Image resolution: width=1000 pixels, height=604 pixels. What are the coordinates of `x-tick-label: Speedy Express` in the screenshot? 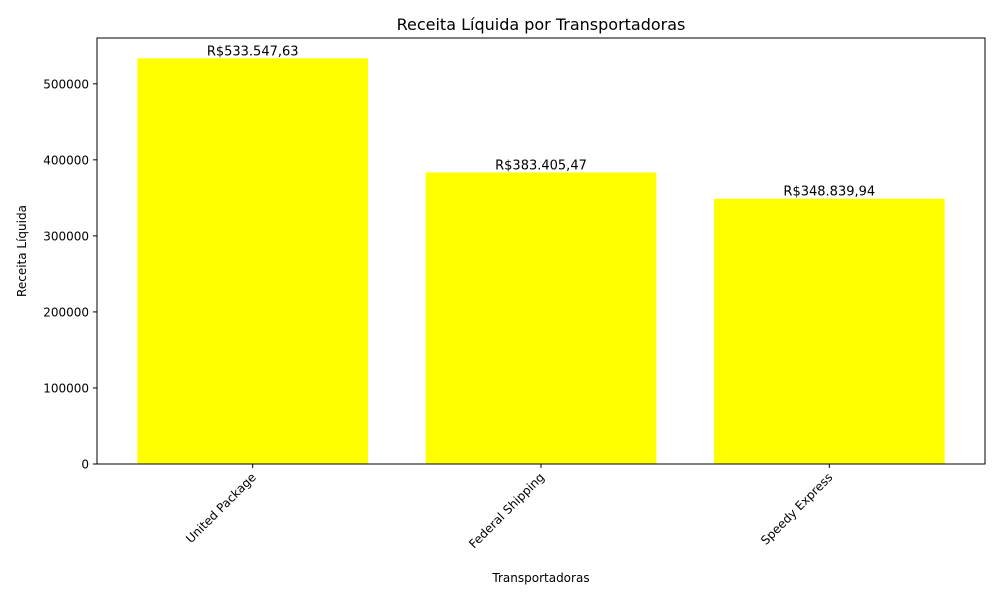 It's located at (796, 508).